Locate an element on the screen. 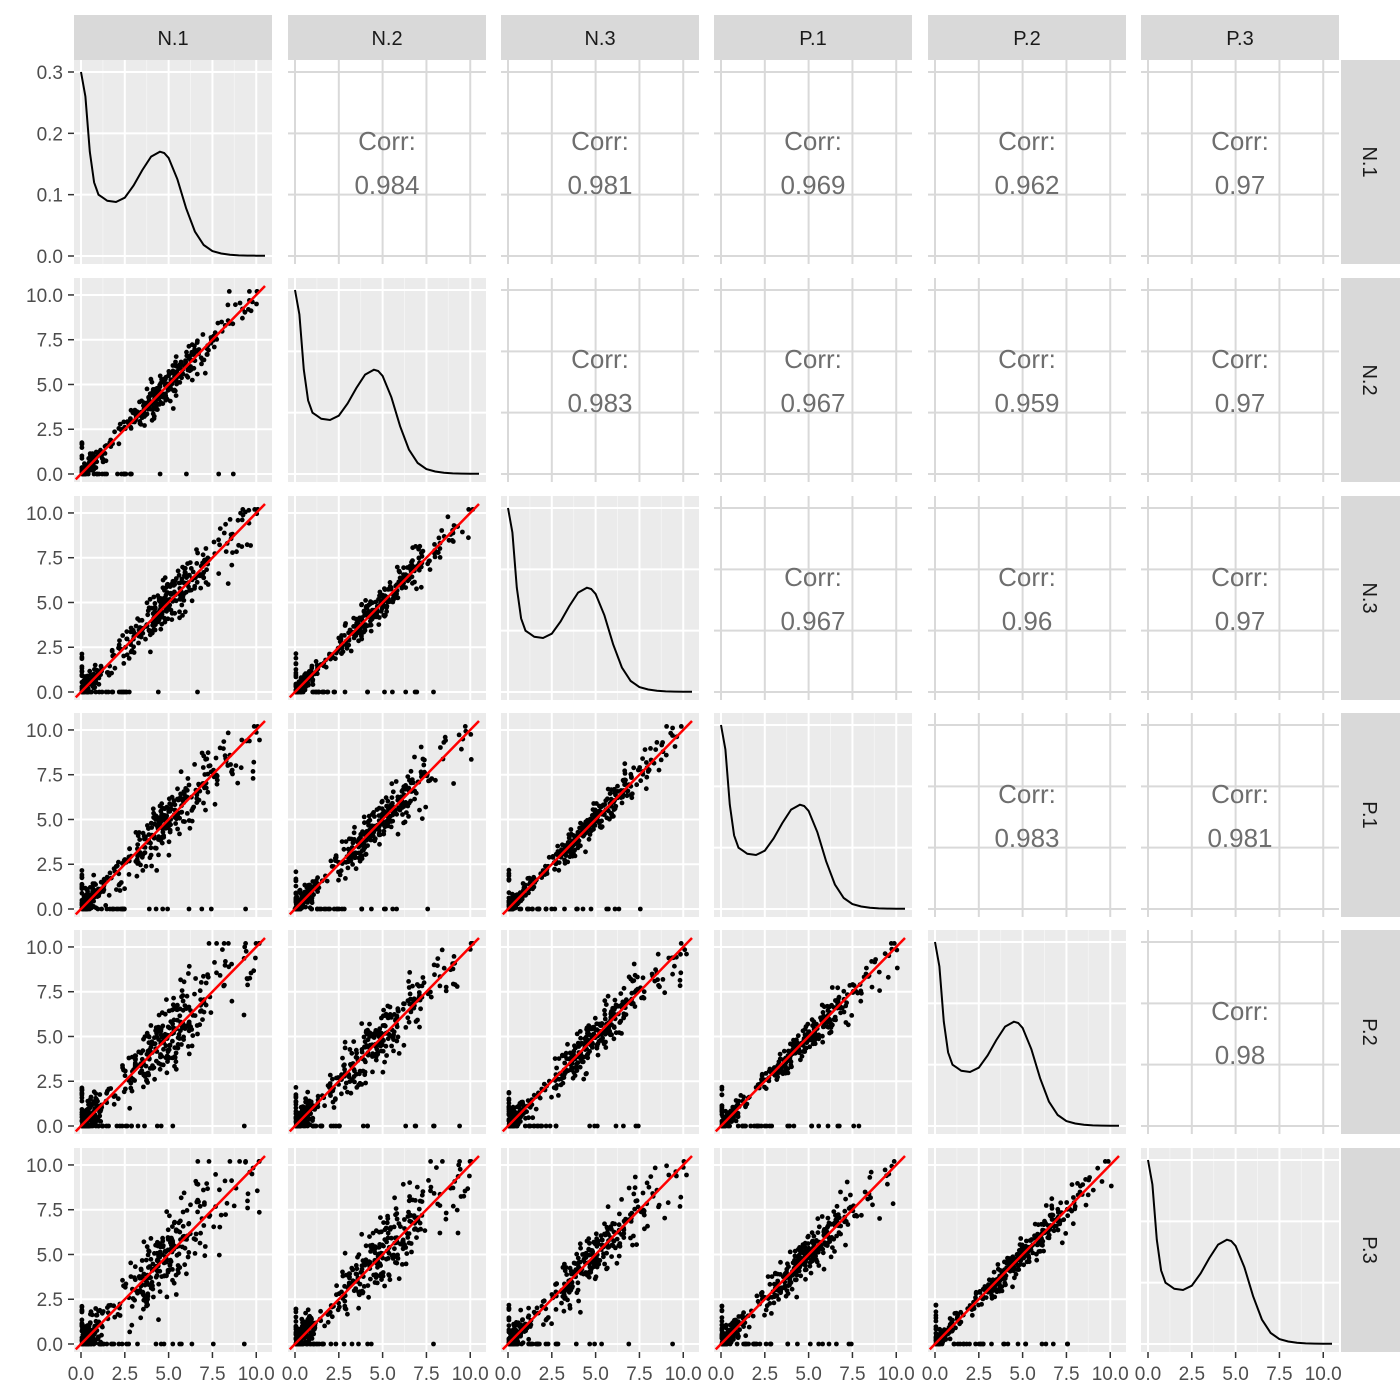  strip-col-label: P.1 is located at coordinates (812, 39).